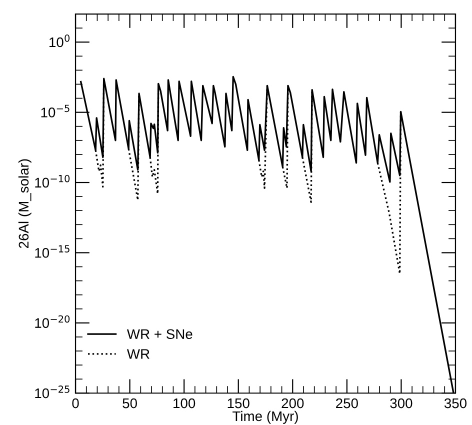 The width and height of the screenshot is (472, 425). I want to click on y-tick-label: 10$^{−10}$, so click(52, 181).